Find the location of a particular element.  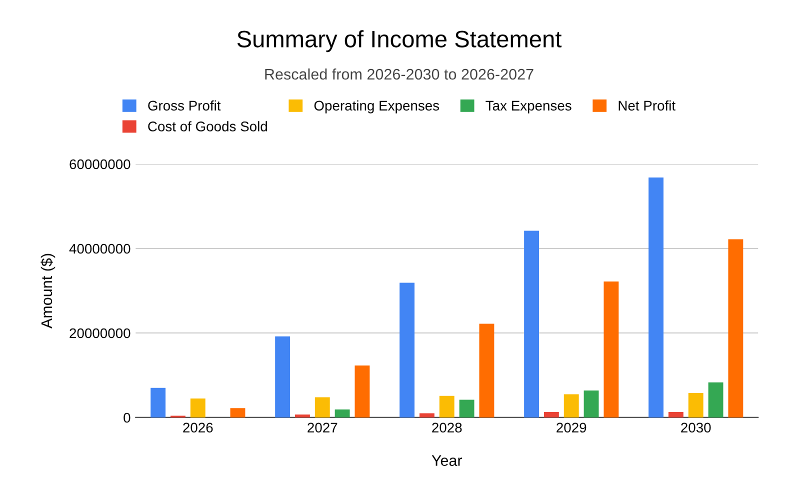

y-axis-title: Amount ($) is located at coordinates (48, 291).